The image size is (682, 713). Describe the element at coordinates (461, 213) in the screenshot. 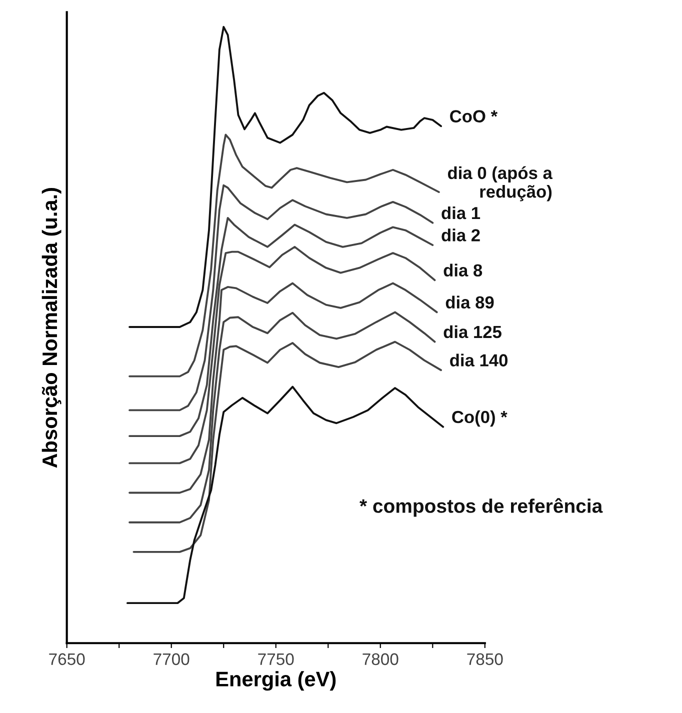

I see `series-label: dia 1` at that location.